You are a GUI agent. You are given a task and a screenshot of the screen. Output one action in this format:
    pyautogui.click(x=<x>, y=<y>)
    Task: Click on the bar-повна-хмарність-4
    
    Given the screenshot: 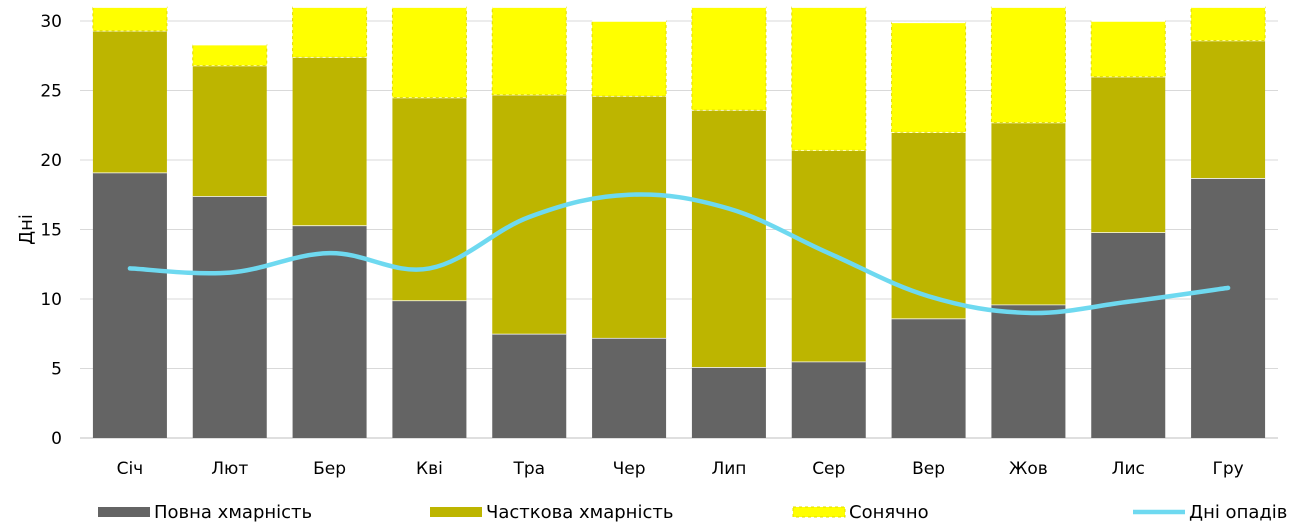 What is the action you would take?
    pyautogui.click(x=529, y=385)
    